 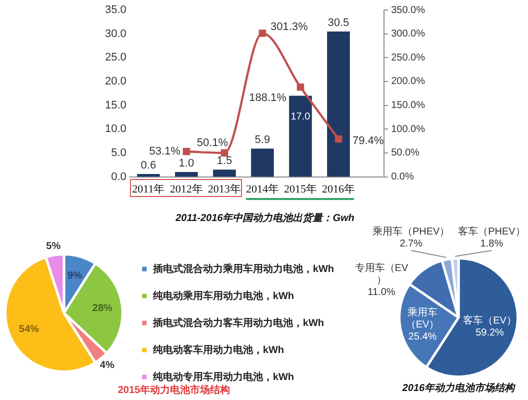 I want to click on y-tick-label: 30.0, so click(x=115, y=34).